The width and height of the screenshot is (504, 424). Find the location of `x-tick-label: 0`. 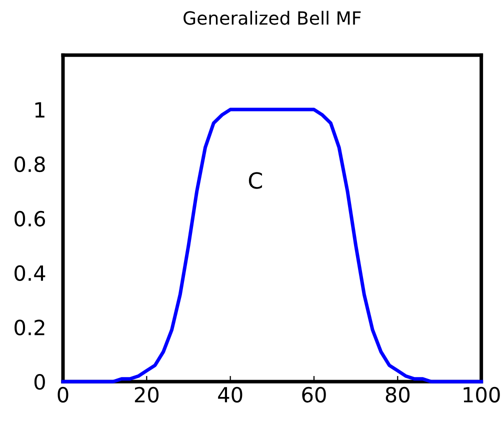

x-tick-label: 0 is located at coordinates (63, 394).